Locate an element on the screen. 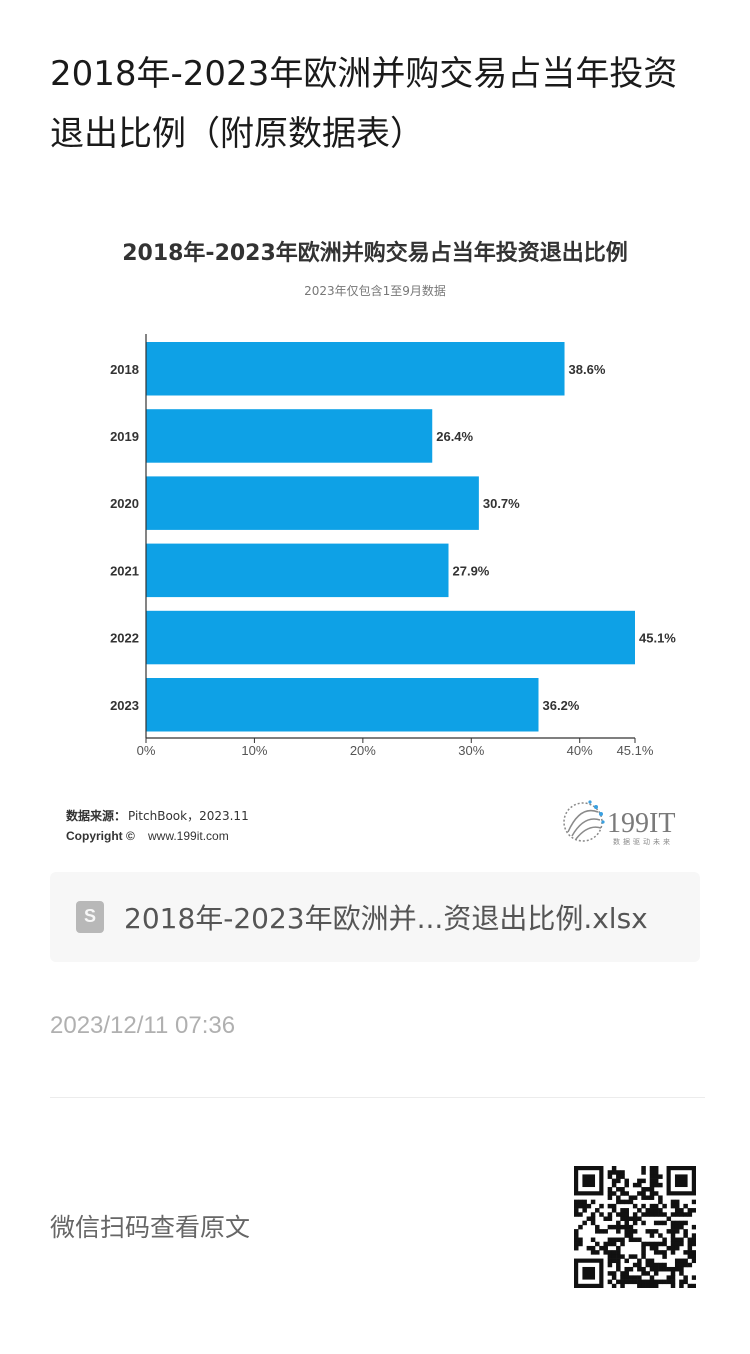  brand-logo-text: 199IT is located at coordinates (641, 823).